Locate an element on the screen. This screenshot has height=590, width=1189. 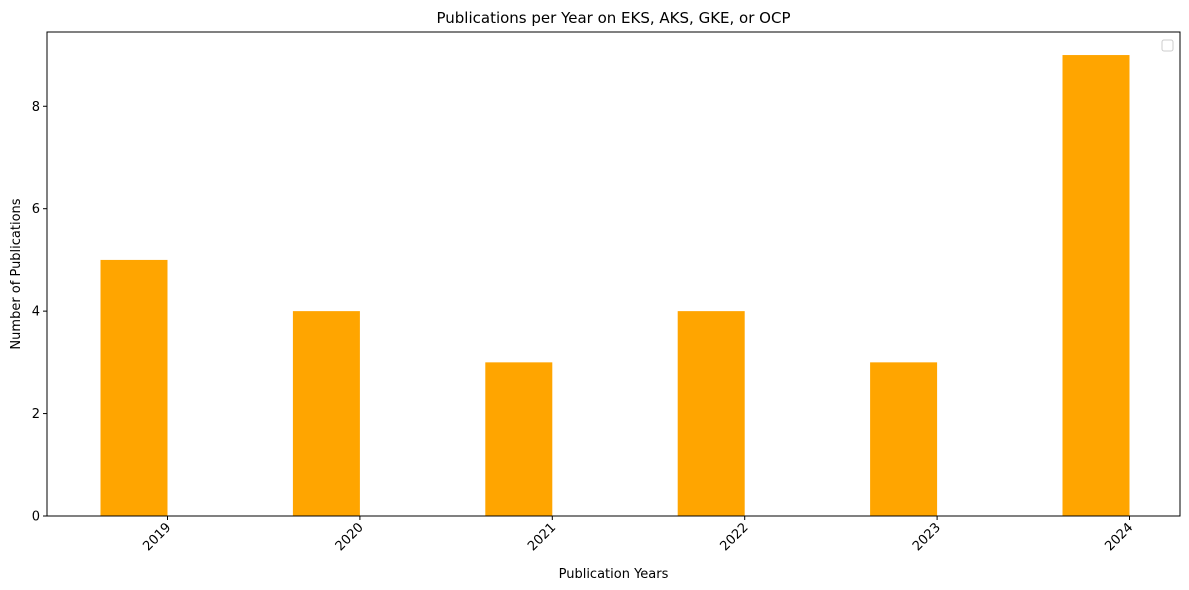
x-tick-label-2021: 2021 is located at coordinates (542, 537).